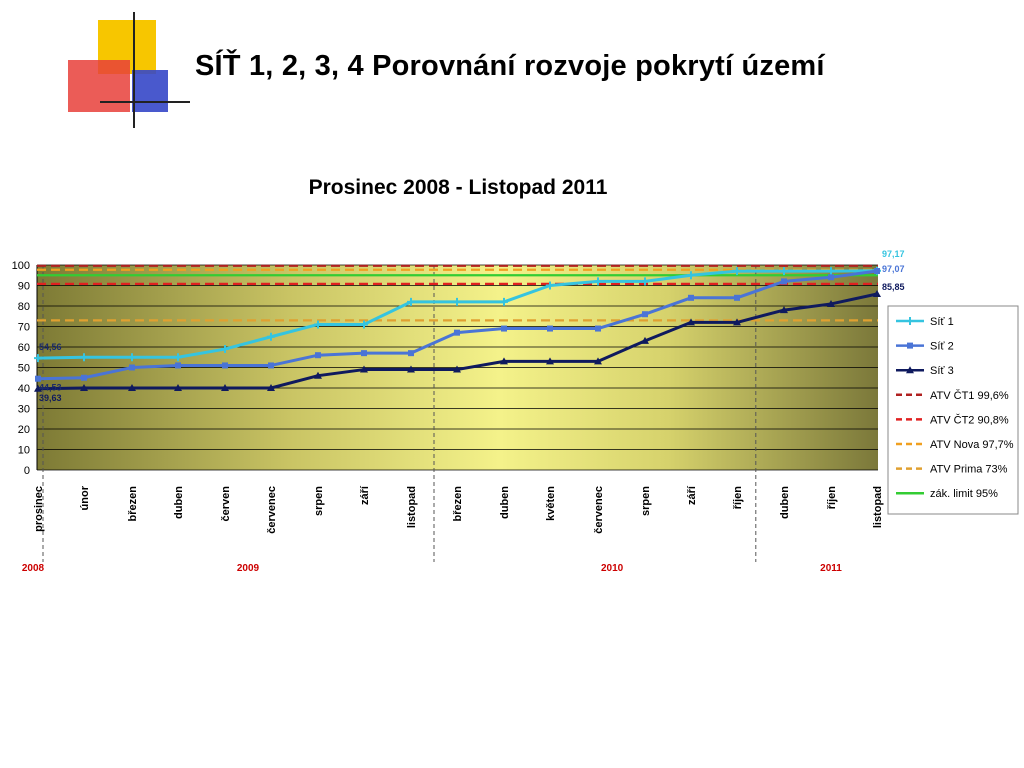 The image size is (1024, 768). Describe the element at coordinates (831, 568) in the screenshot. I see `year-label: 2011` at that location.